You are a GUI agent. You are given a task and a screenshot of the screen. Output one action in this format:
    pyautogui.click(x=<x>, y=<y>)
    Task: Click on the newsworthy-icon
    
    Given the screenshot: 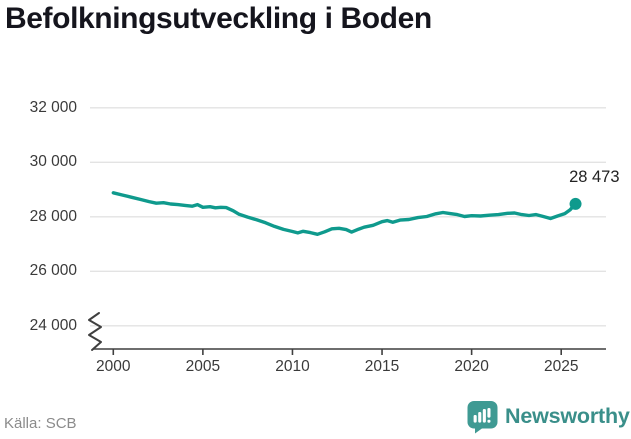 What is the action you would take?
    pyautogui.click(x=482, y=416)
    